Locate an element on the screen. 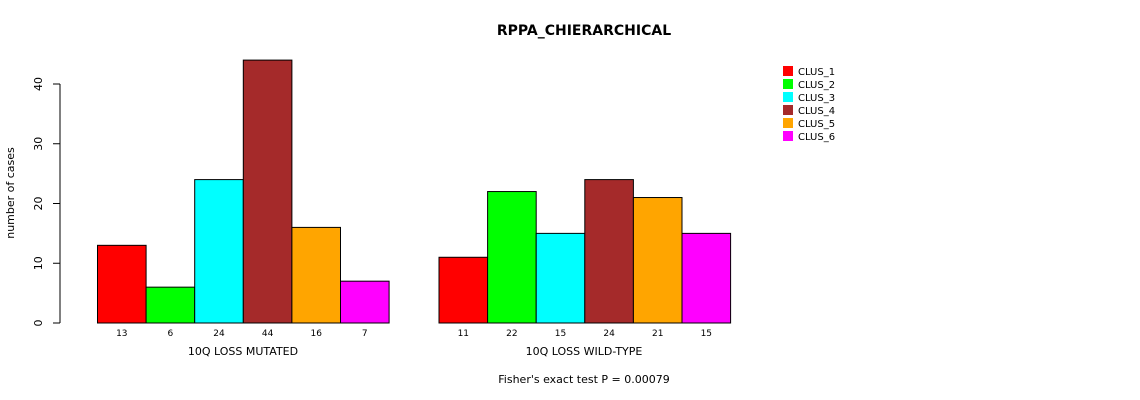 The width and height of the screenshot is (1140, 400). legend-label: CLUS_4 is located at coordinates (816, 111).